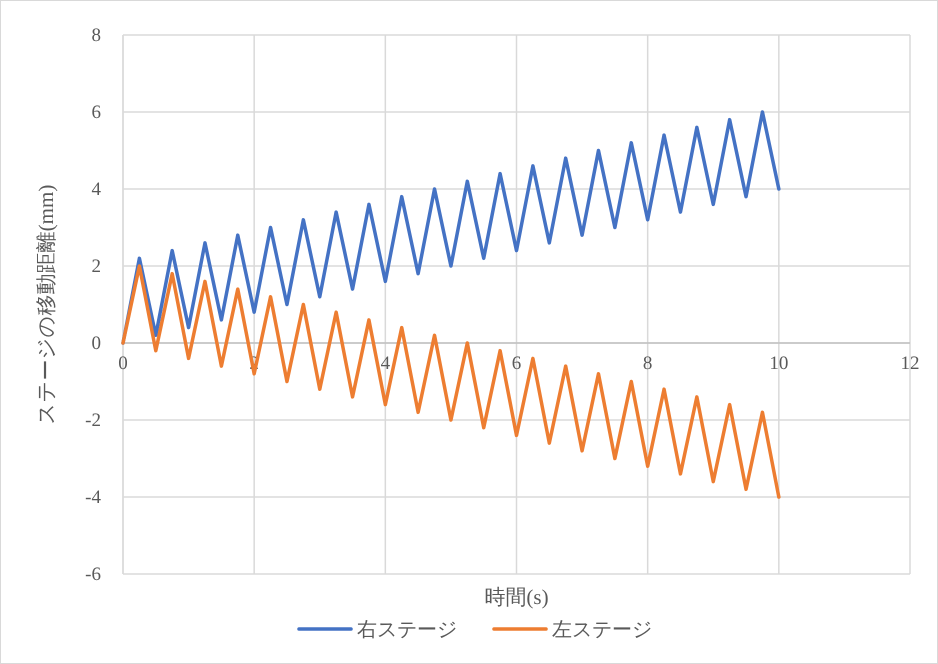  Describe the element at coordinates (517, 363) in the screenshot. I see `x-tick-label: 6` at that location.